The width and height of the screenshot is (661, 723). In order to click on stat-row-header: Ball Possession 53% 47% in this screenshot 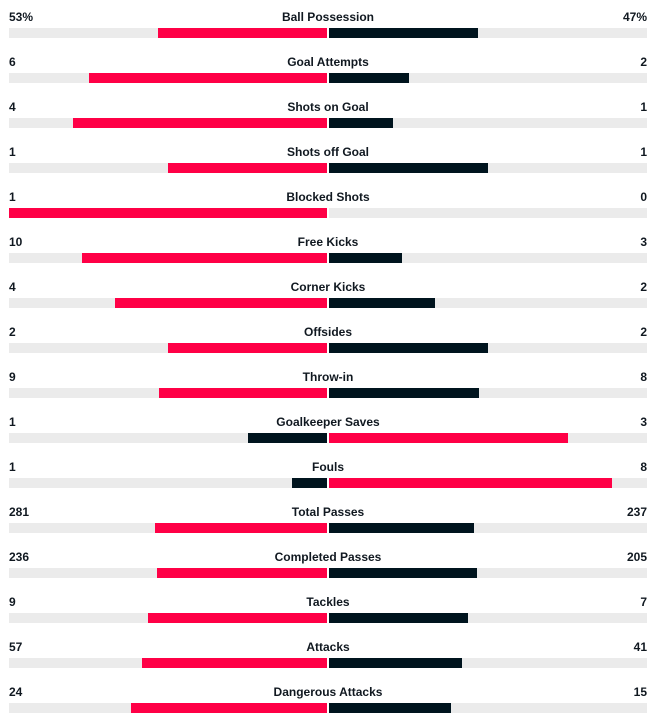, I will do `click(328, 17)`.